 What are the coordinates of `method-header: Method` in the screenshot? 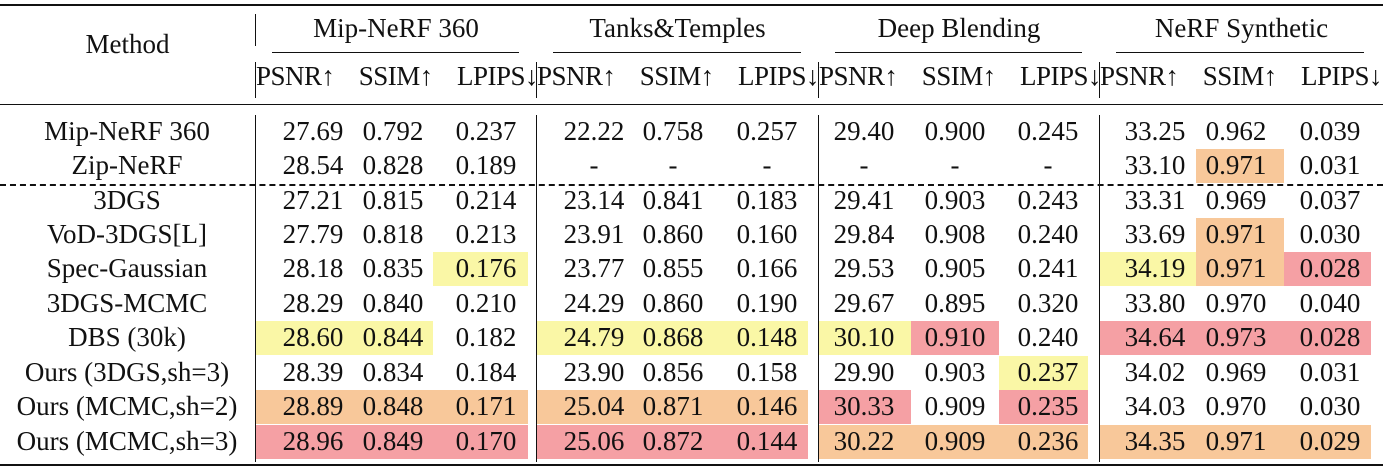 It's located at (127, 44).